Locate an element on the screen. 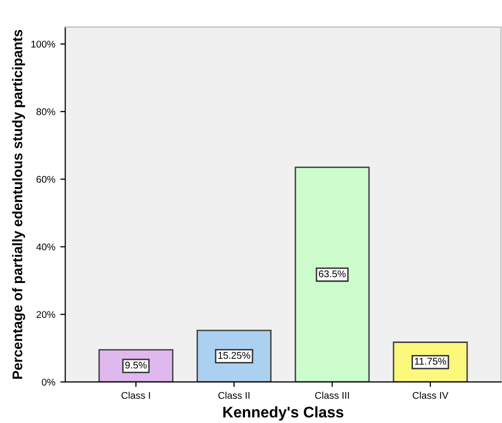 The height and width of the screenshot is (423, 502). x-tick-label: Class I is located at coordinates (136, 395).